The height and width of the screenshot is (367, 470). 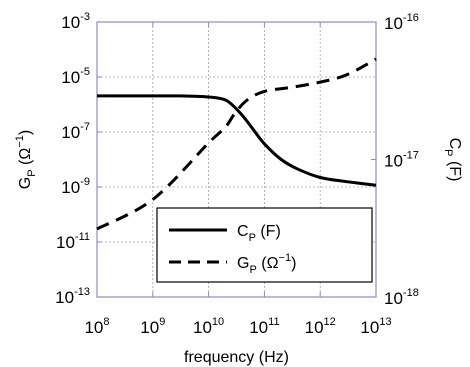 I want to click on legend: CP (F) GP (Ω−1), so click(x=264, y=245).